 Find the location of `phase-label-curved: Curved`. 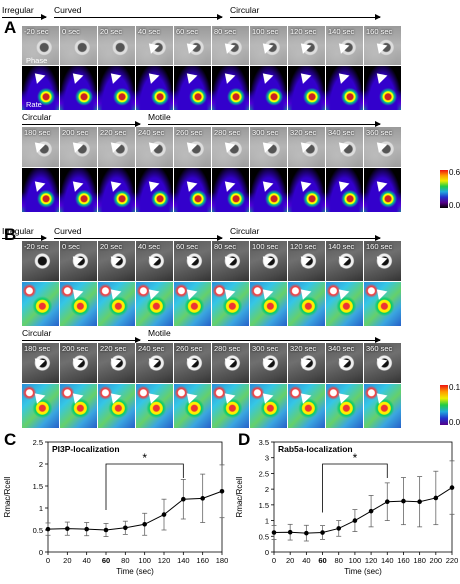

phase-label-curved: Curved is located at coordinates (68, 231).